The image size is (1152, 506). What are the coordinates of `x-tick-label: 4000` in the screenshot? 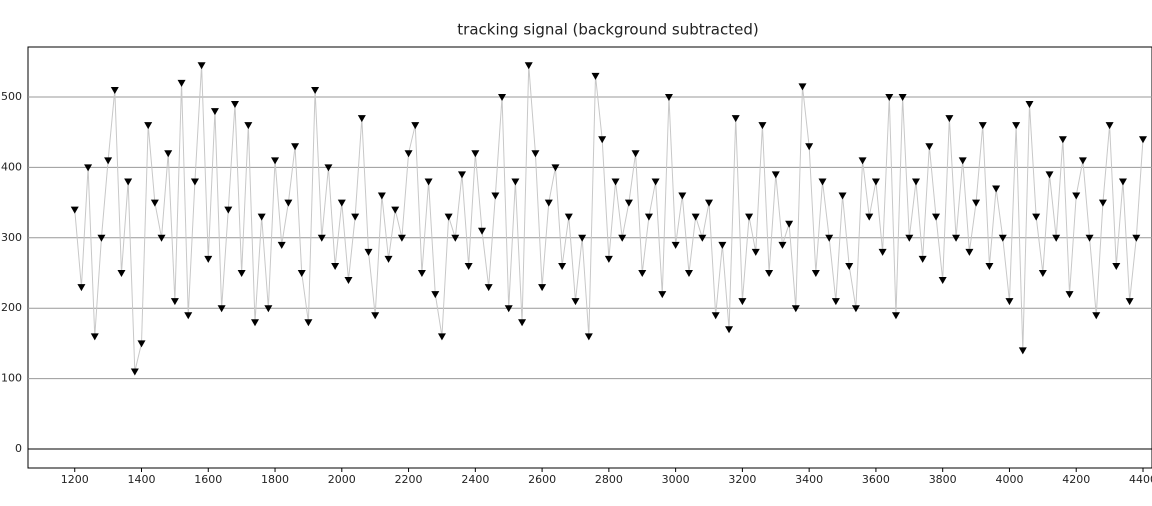 It's located at (1009, 479).